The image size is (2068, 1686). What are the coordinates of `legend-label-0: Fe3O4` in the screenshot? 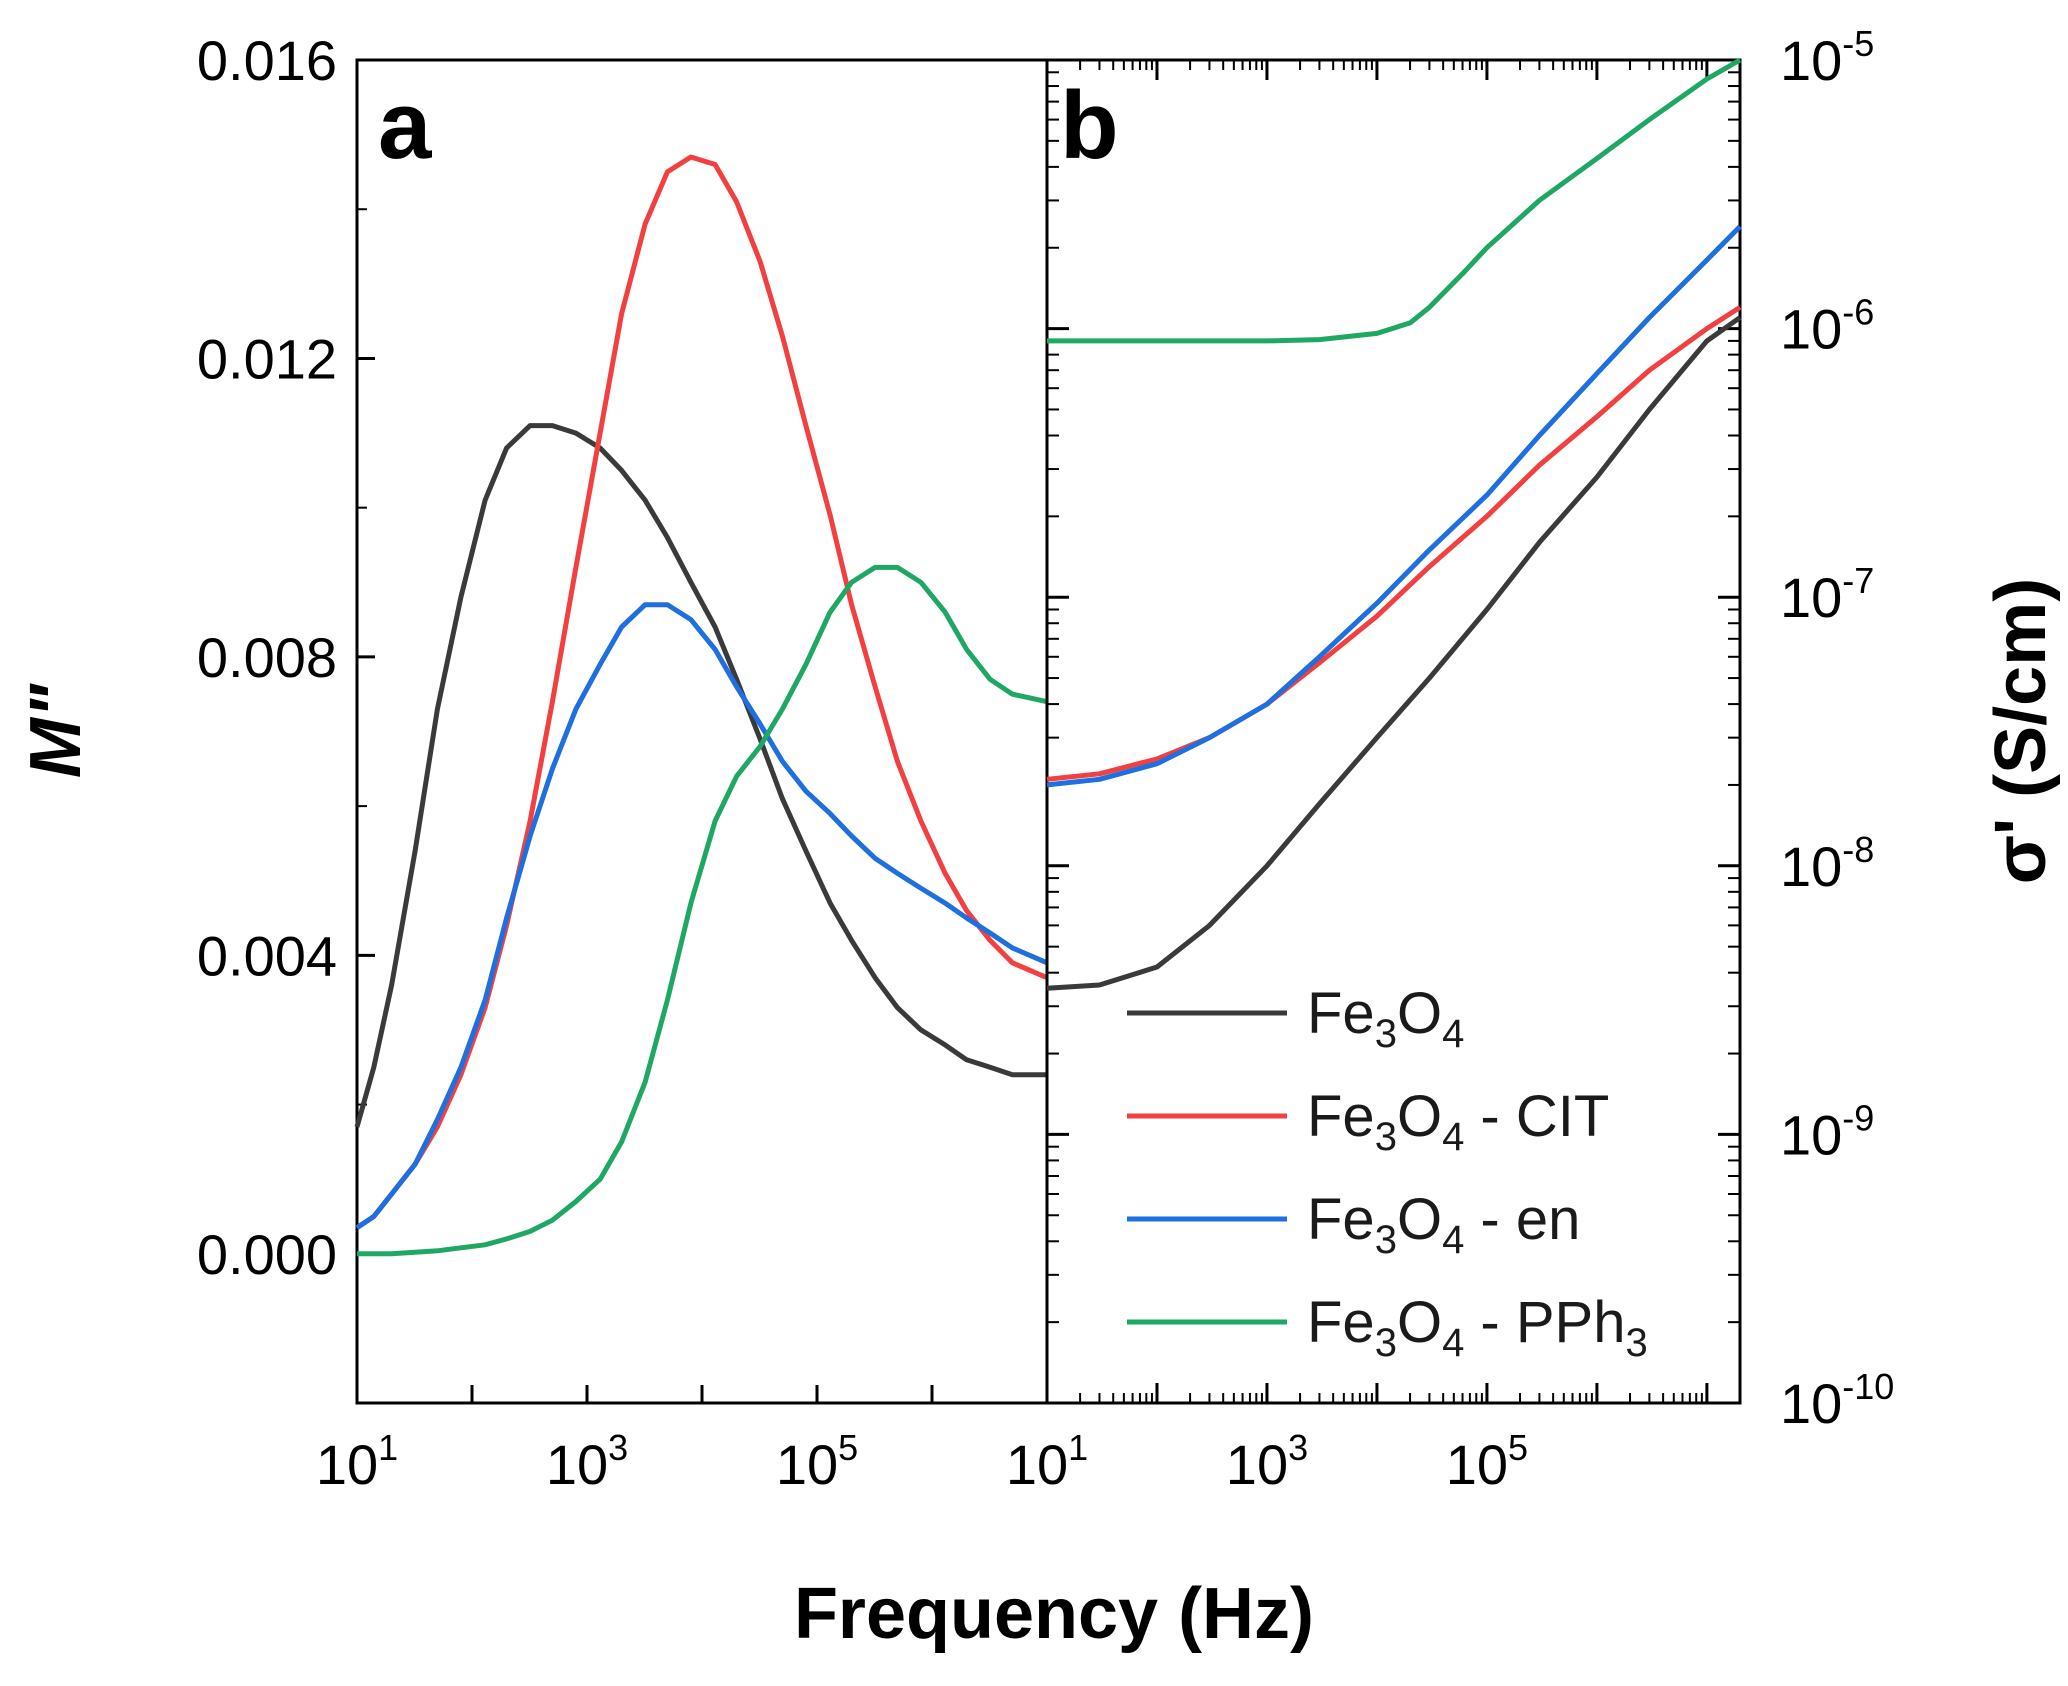 It's located at (1385, 1018).